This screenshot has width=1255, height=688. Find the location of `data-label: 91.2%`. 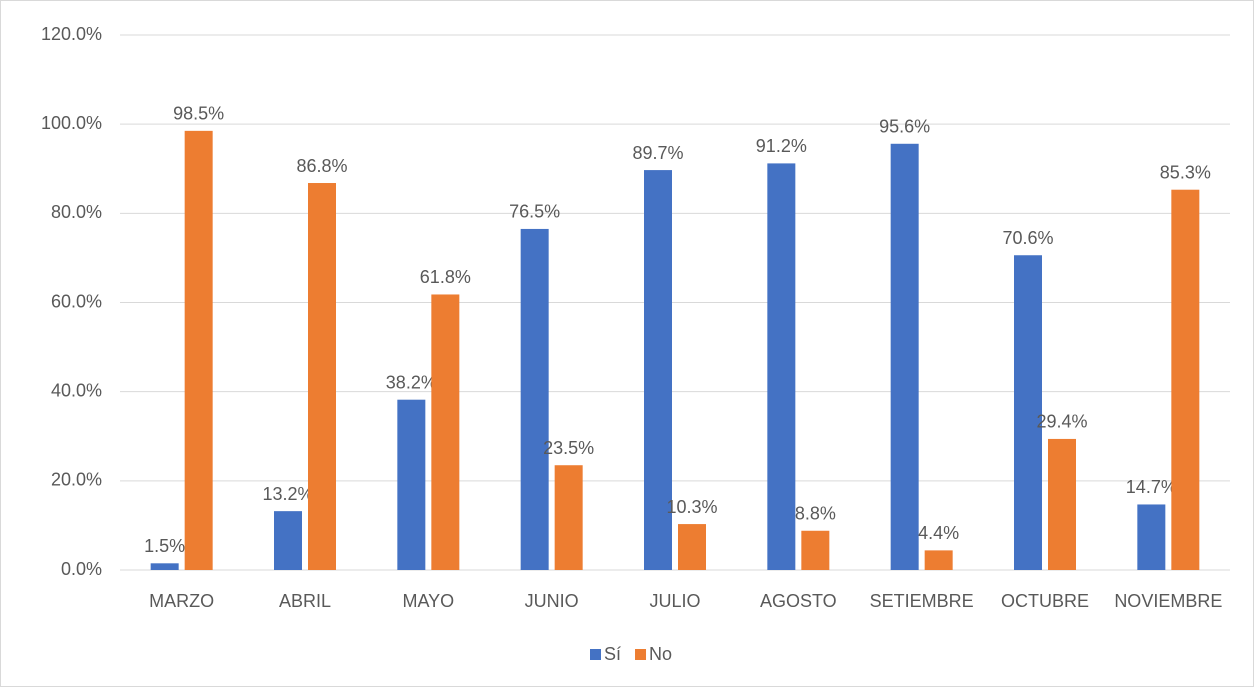

data-label: 91.2% is located at coordinates (781, 146).